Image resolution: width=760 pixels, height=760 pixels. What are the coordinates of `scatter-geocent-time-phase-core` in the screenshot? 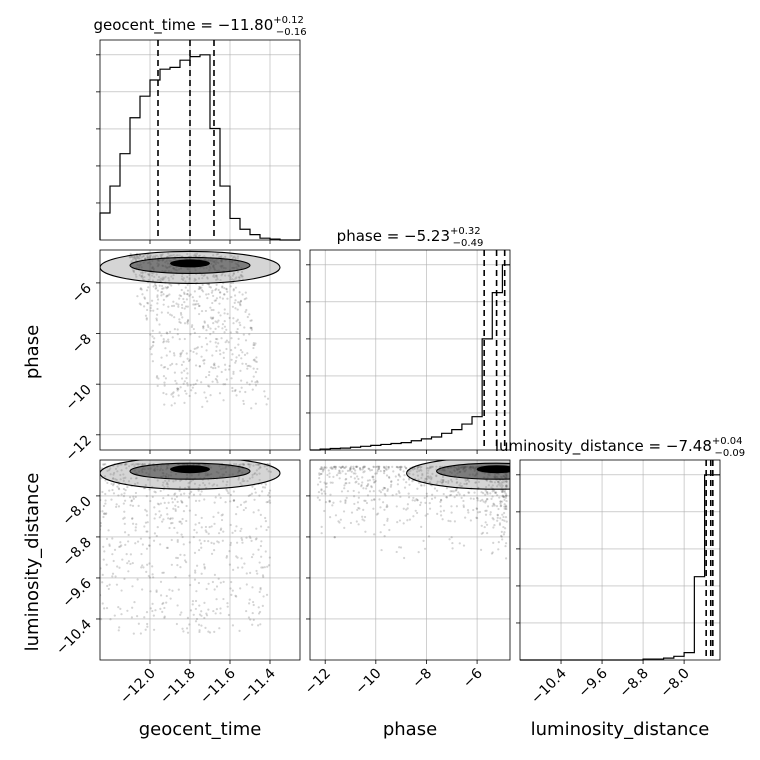 It's located at (190, 263).